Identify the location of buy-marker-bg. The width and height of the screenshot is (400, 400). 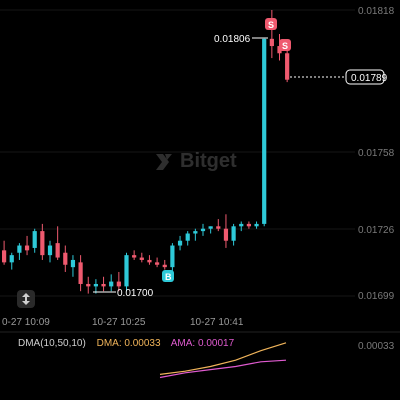
(168, 276).